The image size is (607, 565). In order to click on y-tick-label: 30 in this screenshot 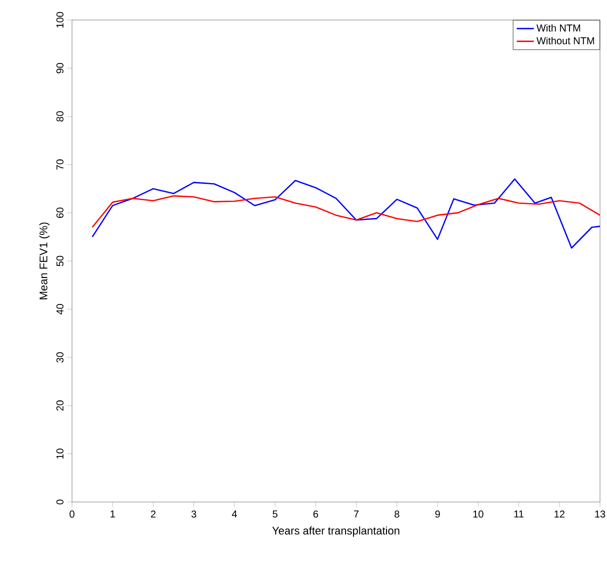, I will do `click(60, 357)`.